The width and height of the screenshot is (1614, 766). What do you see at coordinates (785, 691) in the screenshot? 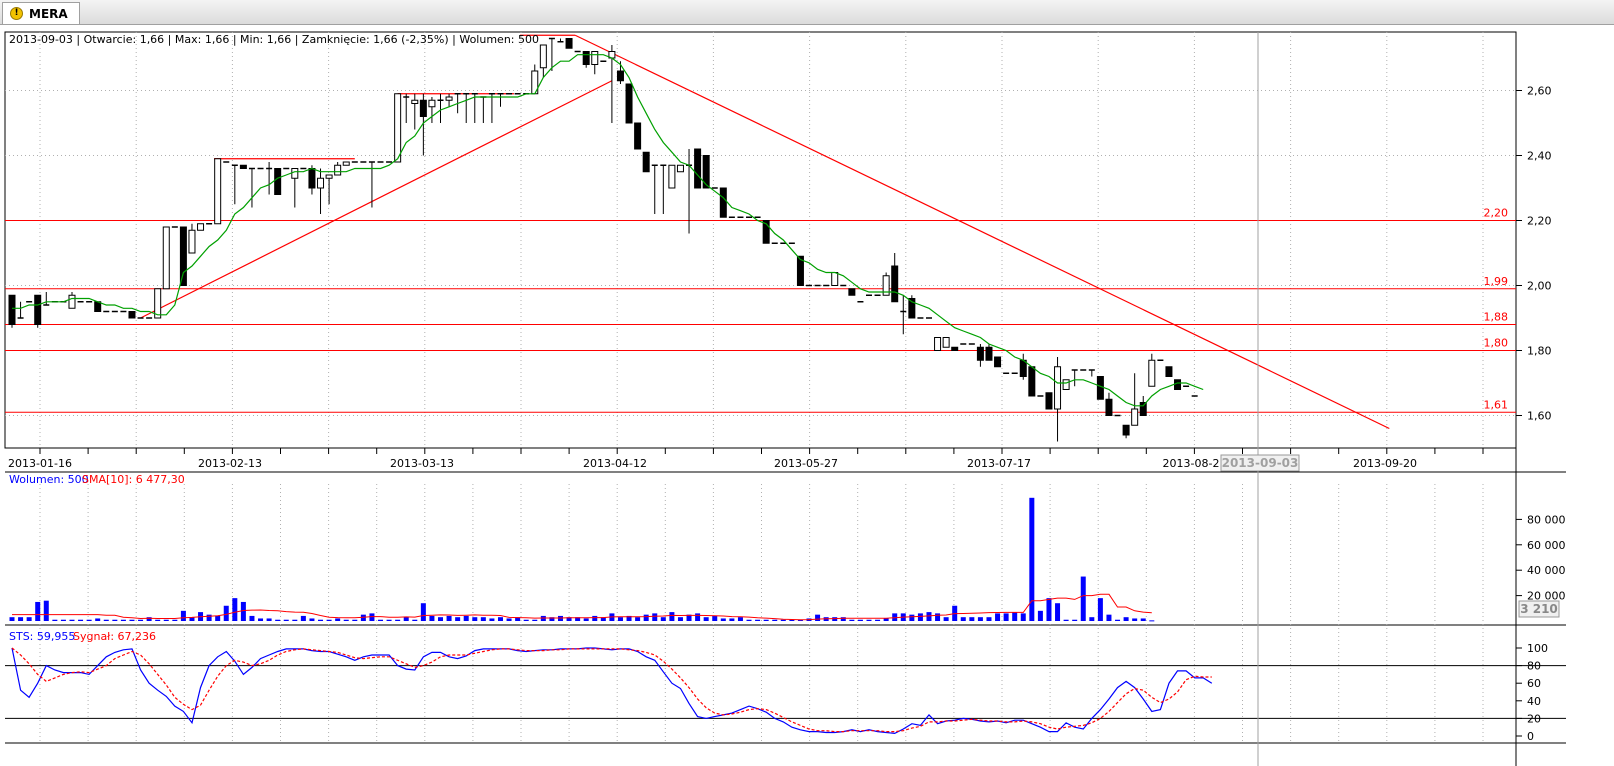
I see `stochastic-chart` at bounding box center [785, 691].